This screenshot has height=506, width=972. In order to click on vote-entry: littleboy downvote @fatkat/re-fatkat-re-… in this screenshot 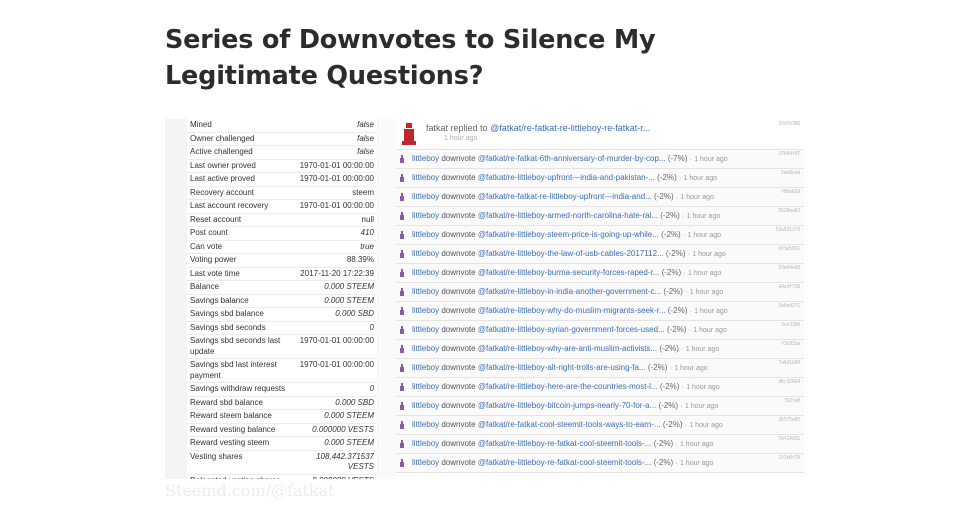, I will do `click(600, 197)`.